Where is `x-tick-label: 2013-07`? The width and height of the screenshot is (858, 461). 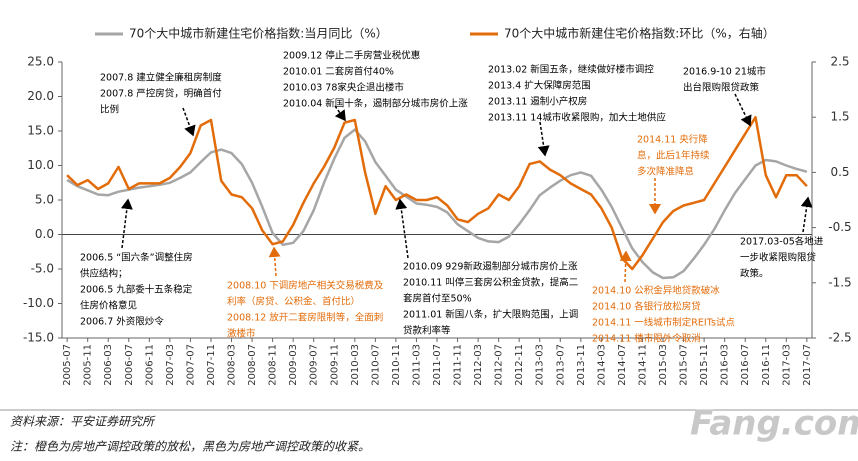
x-tick-label: 2013-07 is located at coordinates (560, 365).